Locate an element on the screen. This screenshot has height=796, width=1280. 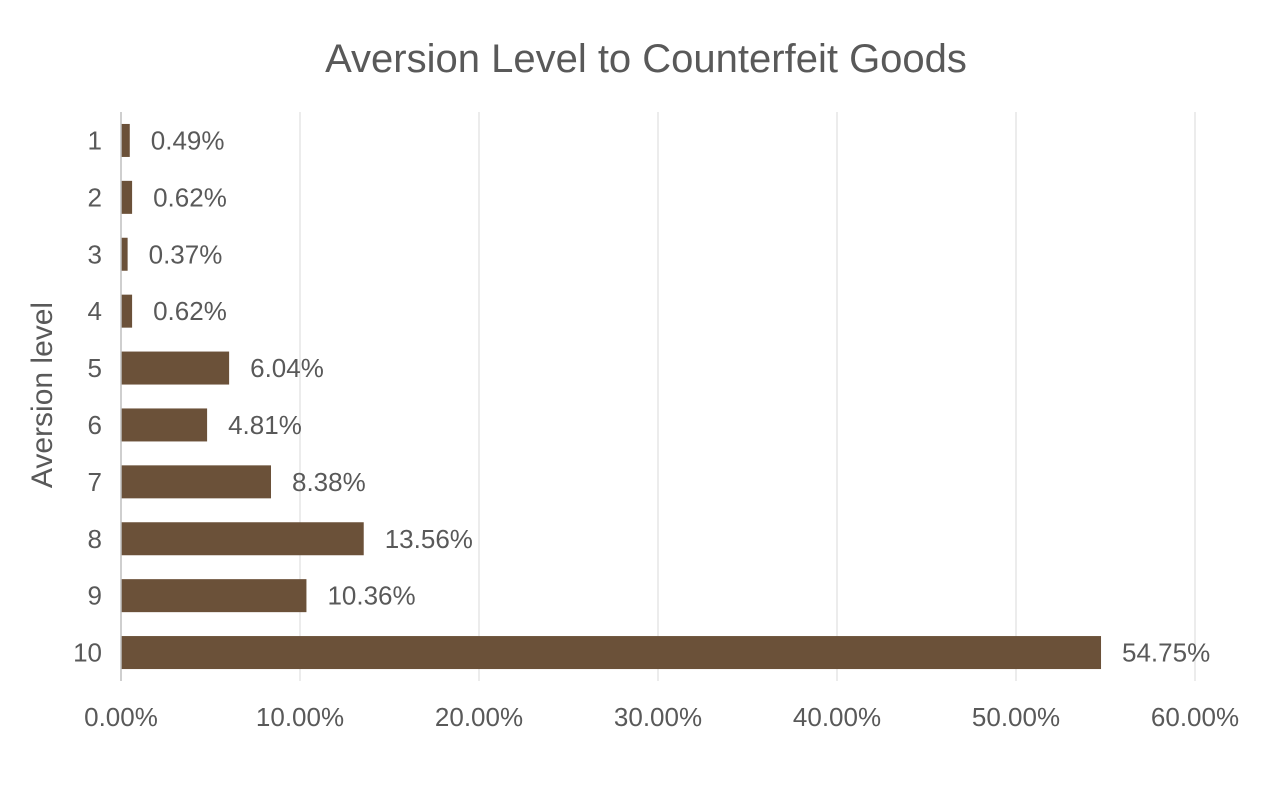
data-label: 0.37% is located at coordinates (186, 254).